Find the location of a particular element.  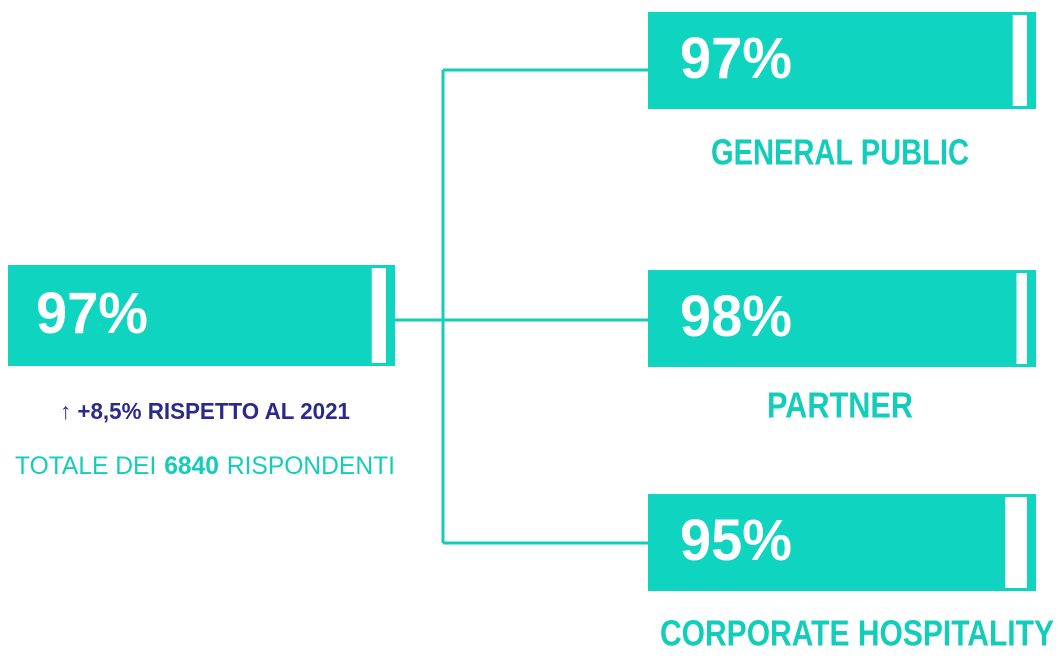

total-line: TOTALE DEI 6840 RISPONDENTI is located at coordinates (205, 466).